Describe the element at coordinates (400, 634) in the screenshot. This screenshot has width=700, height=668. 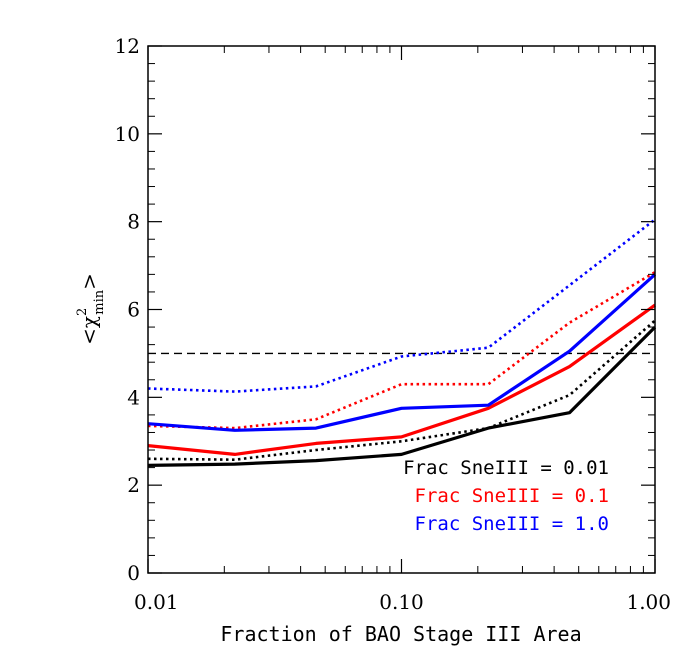
I see `x-axis-label: Fraction of BAO Stage III Area` at that location.